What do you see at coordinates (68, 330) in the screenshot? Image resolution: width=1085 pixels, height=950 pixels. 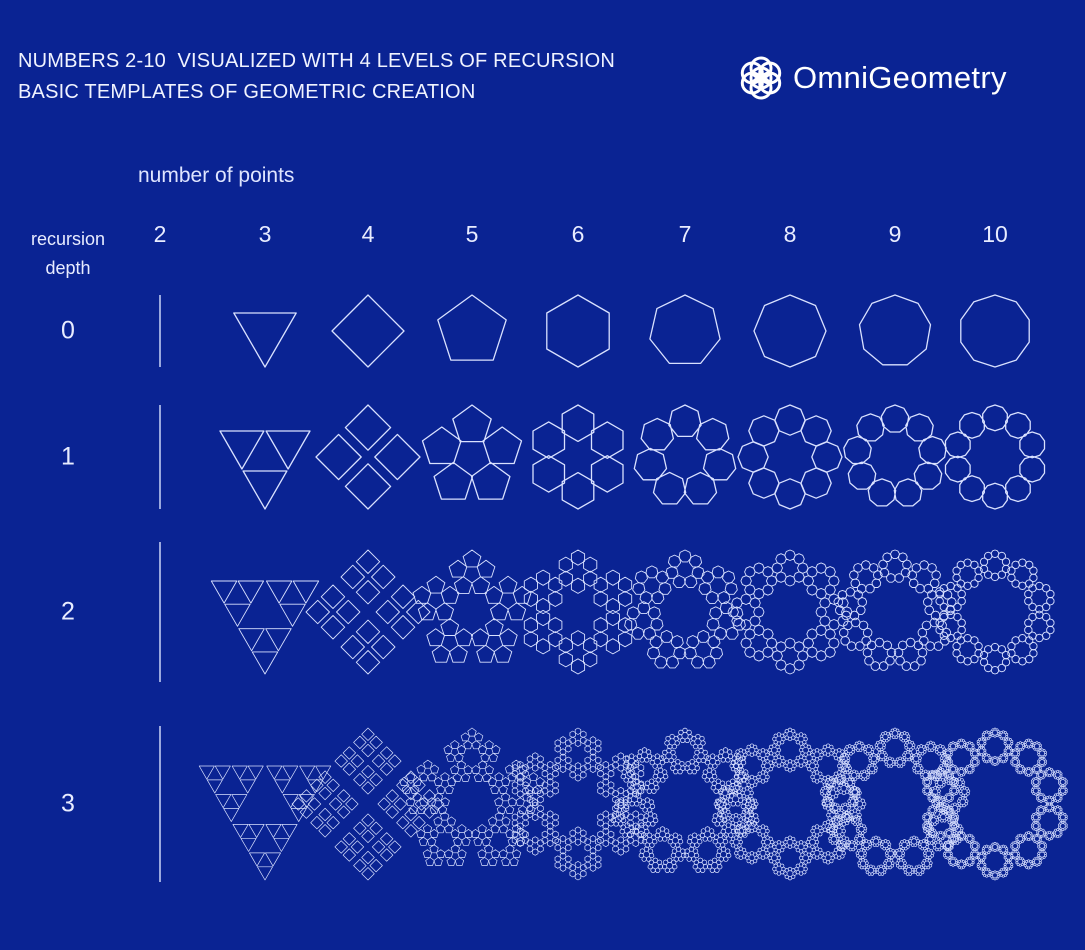 I see `row-header-0: 0` at bounding box center [68, 330].